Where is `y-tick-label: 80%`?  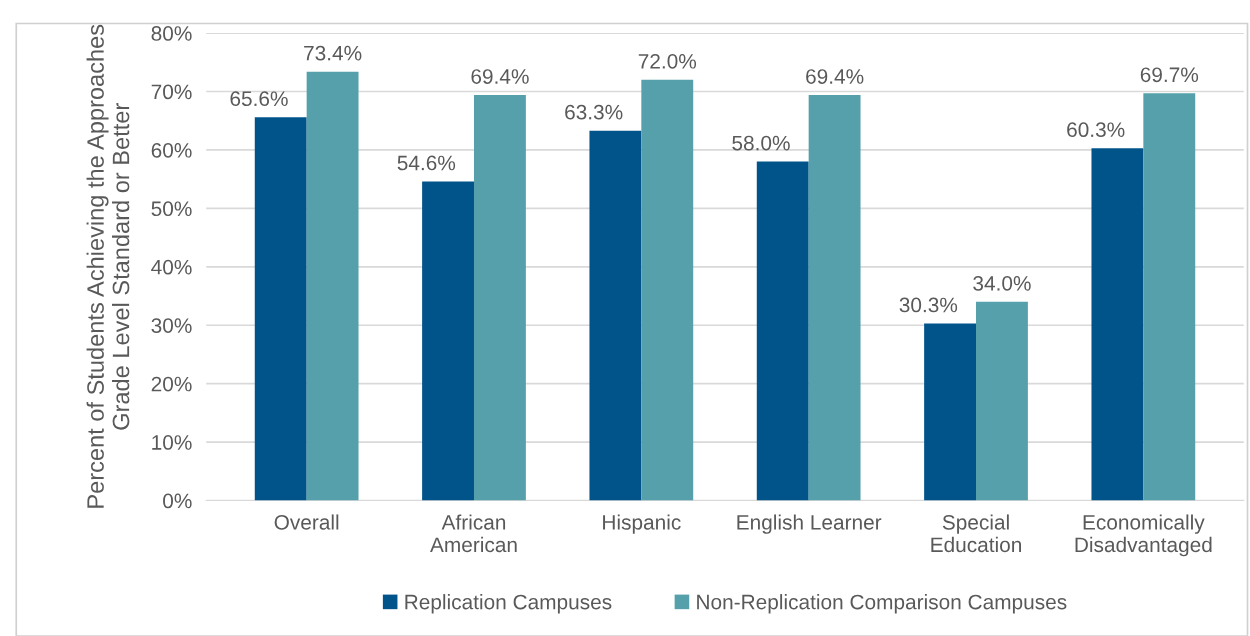
y-tick-label: 80% is located at coordinates (171, 33).